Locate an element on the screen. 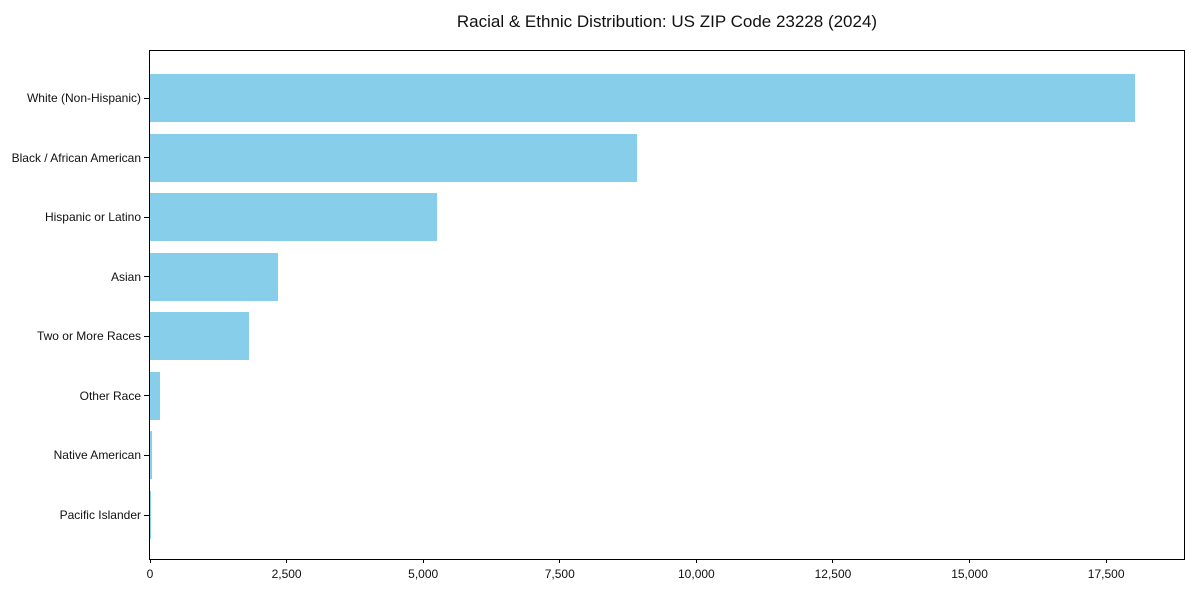 The image size is (1200, 600). y-tick-label-asian: Asian is located at coordinates (125, 276).